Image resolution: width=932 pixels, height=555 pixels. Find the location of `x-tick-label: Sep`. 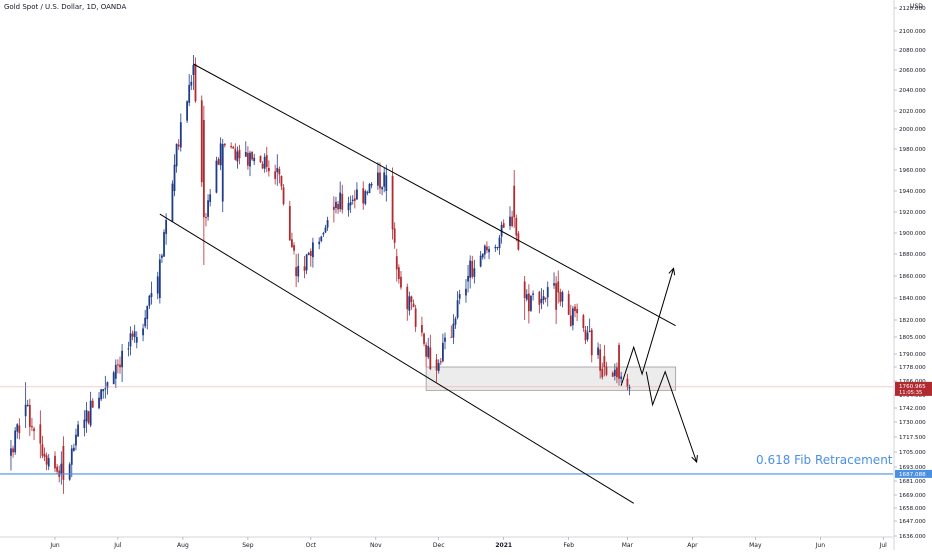

x-tick-label: Sep is located at coordinates (248, 545).